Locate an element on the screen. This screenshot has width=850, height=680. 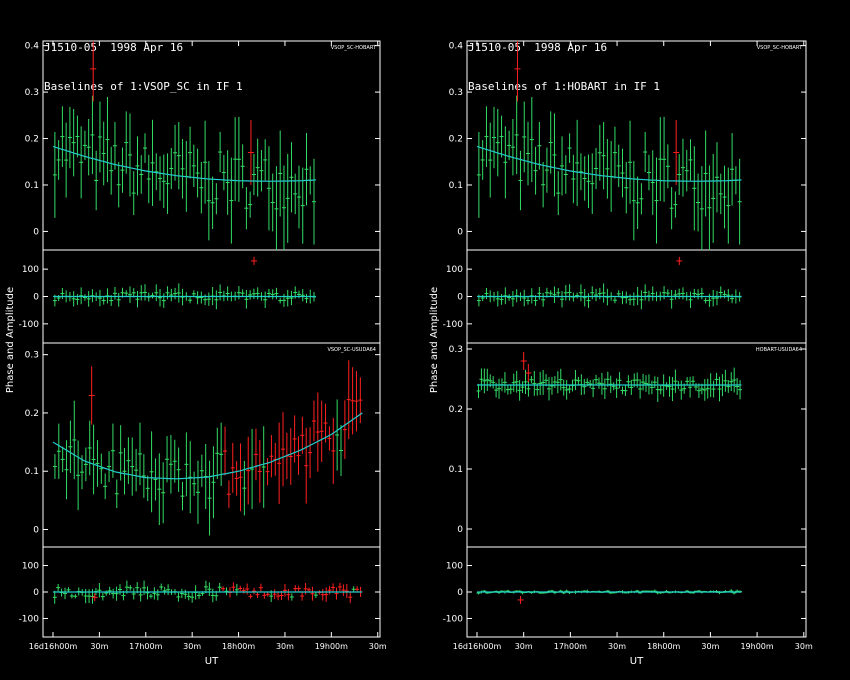
phase-ytick-label-3-2: 100 is located at coordinates (454, 567).